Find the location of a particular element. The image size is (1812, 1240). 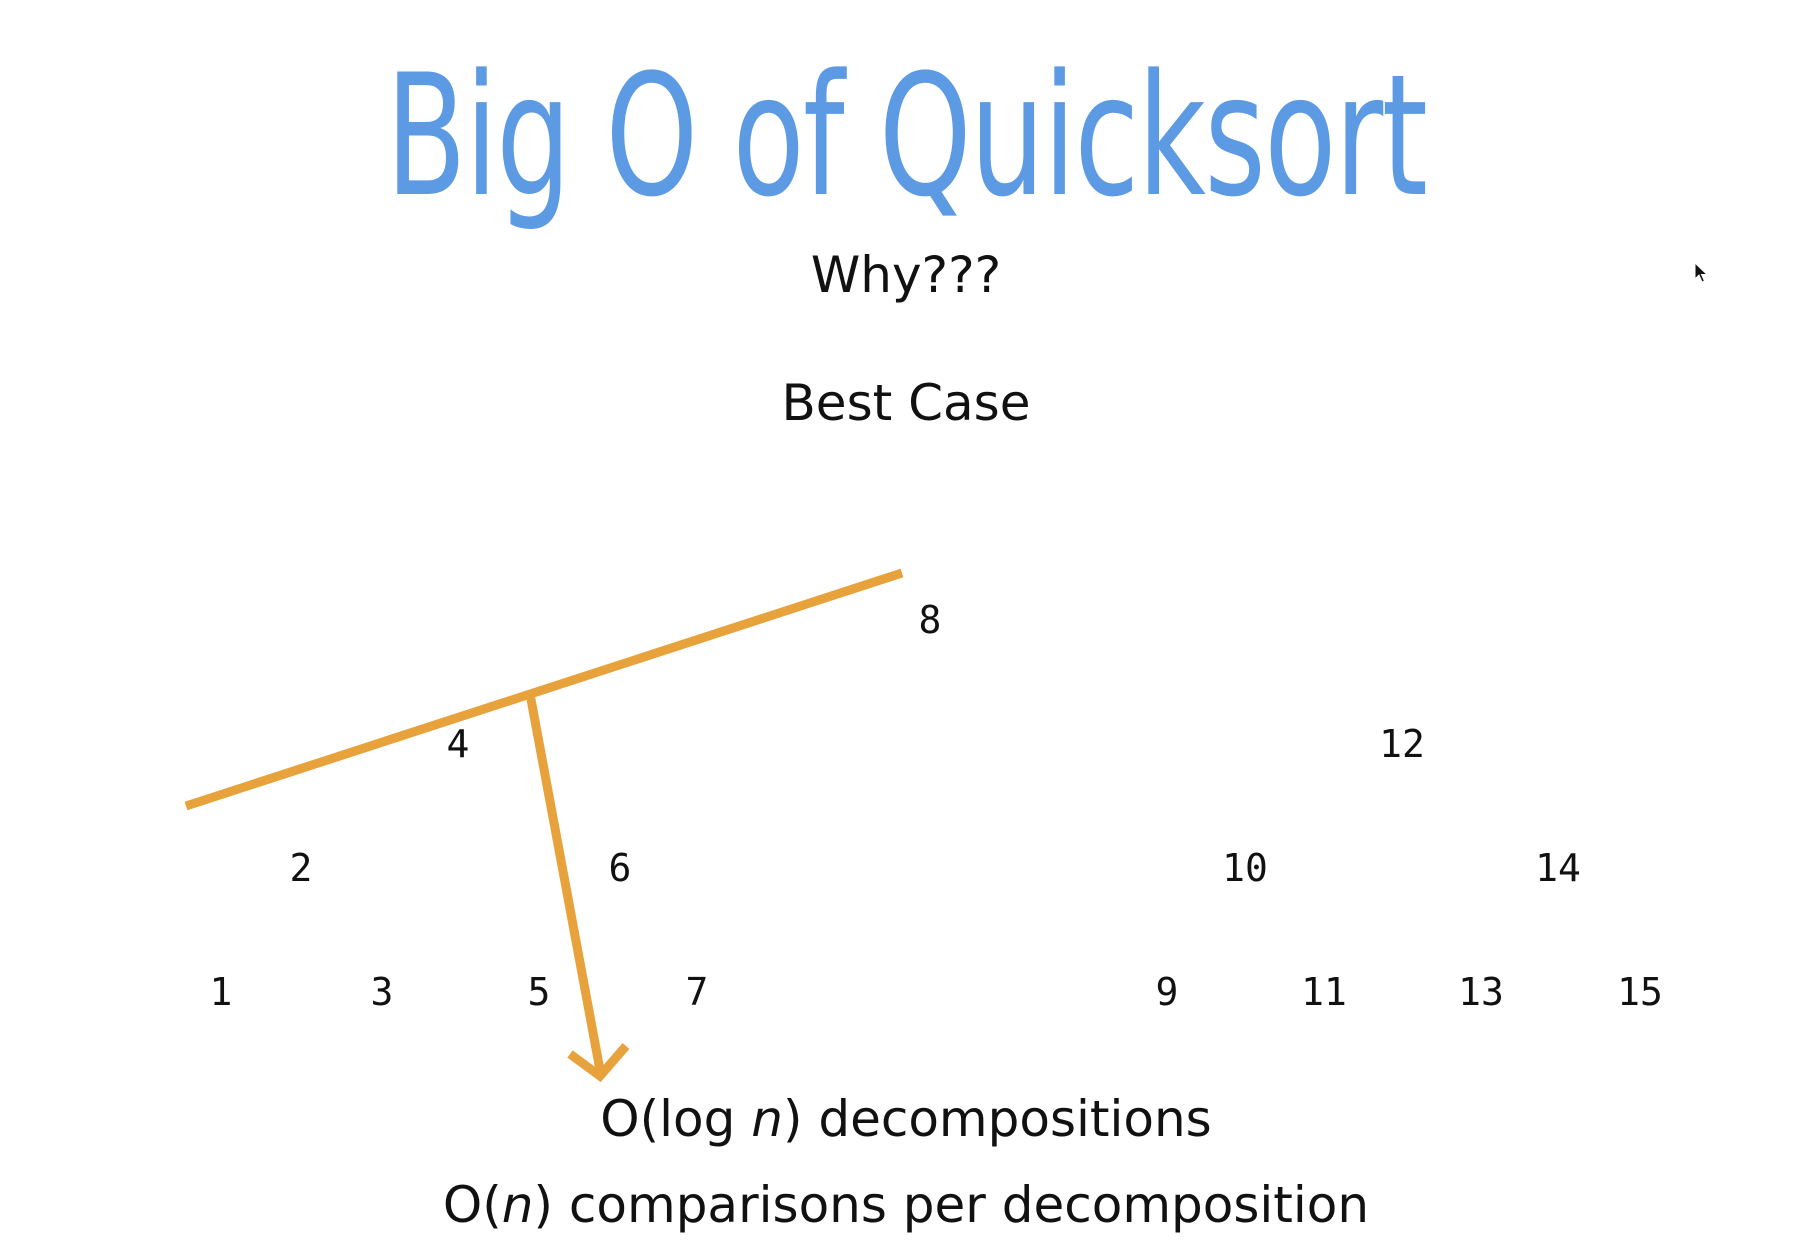

tree-node: 10 is located at coordinates (1245, 868).